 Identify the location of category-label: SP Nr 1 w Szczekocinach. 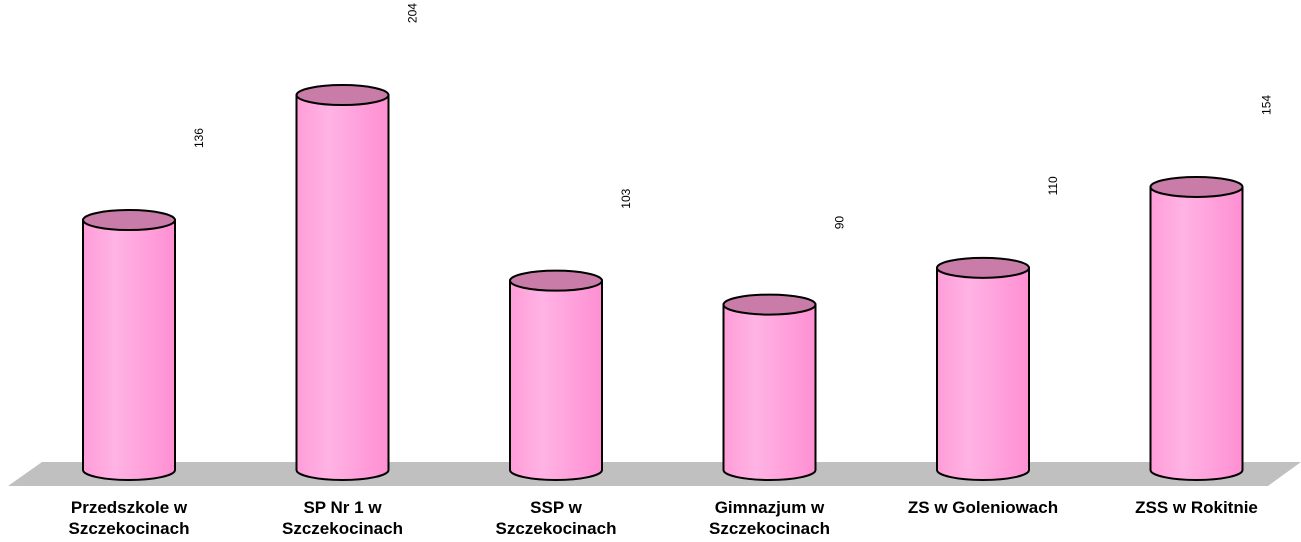
(342, 518).